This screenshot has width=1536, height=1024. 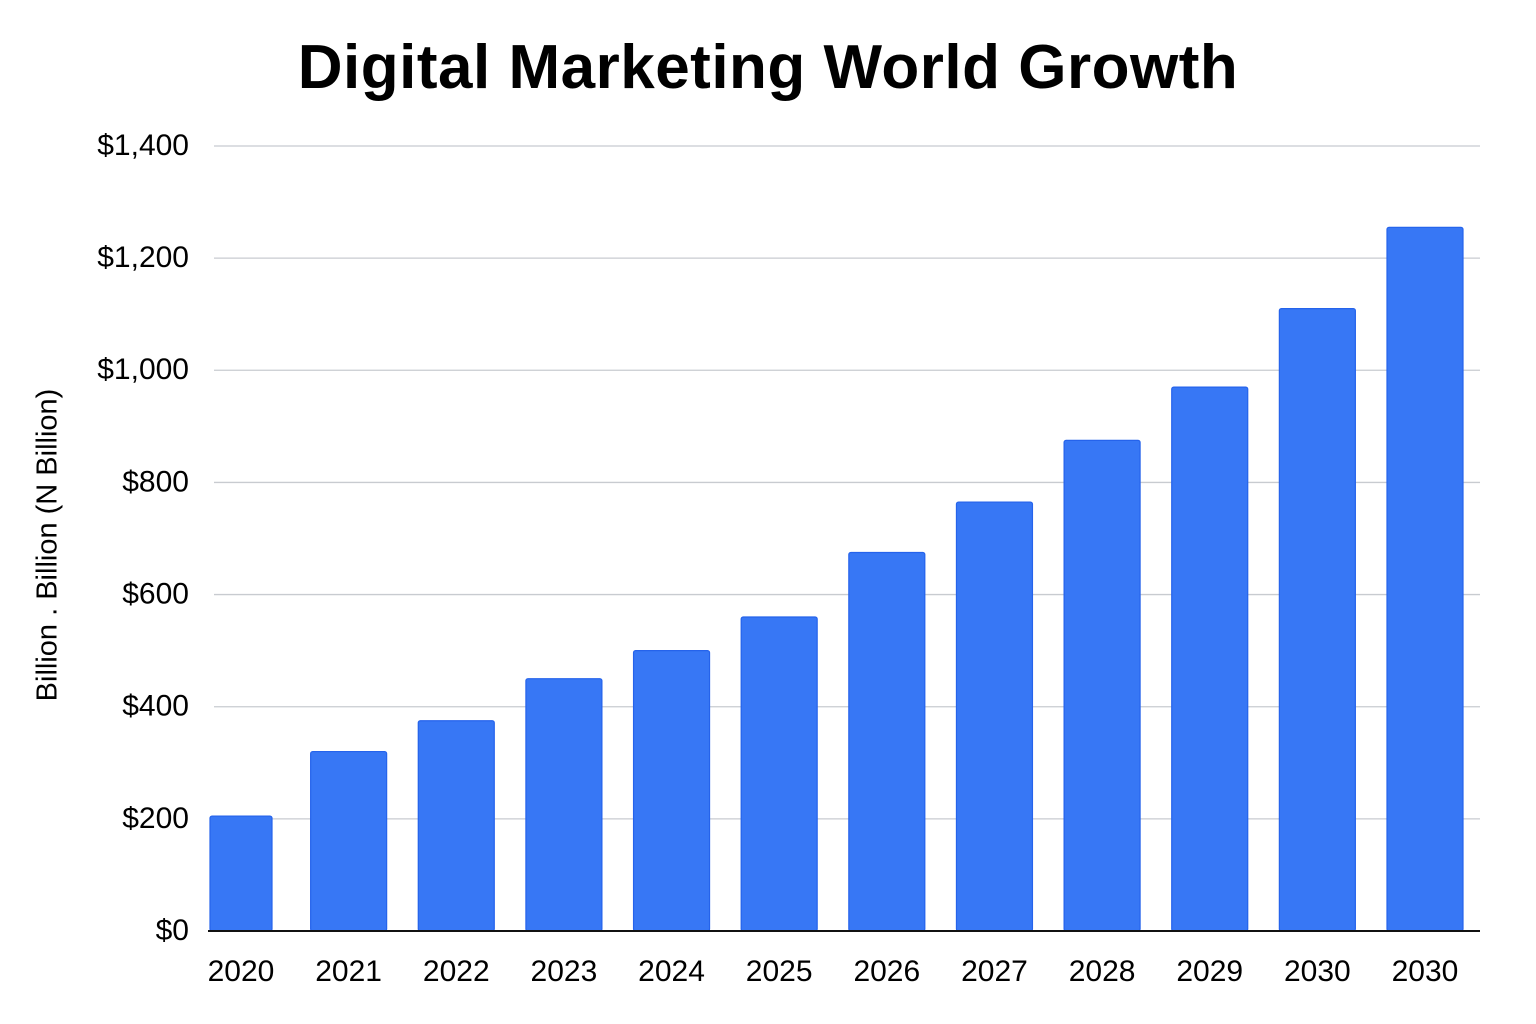 What do you see at coordinates (143, 145) in the screenshot?
I see `y-tick-label: $1,400` at bounding box center [143, 145].